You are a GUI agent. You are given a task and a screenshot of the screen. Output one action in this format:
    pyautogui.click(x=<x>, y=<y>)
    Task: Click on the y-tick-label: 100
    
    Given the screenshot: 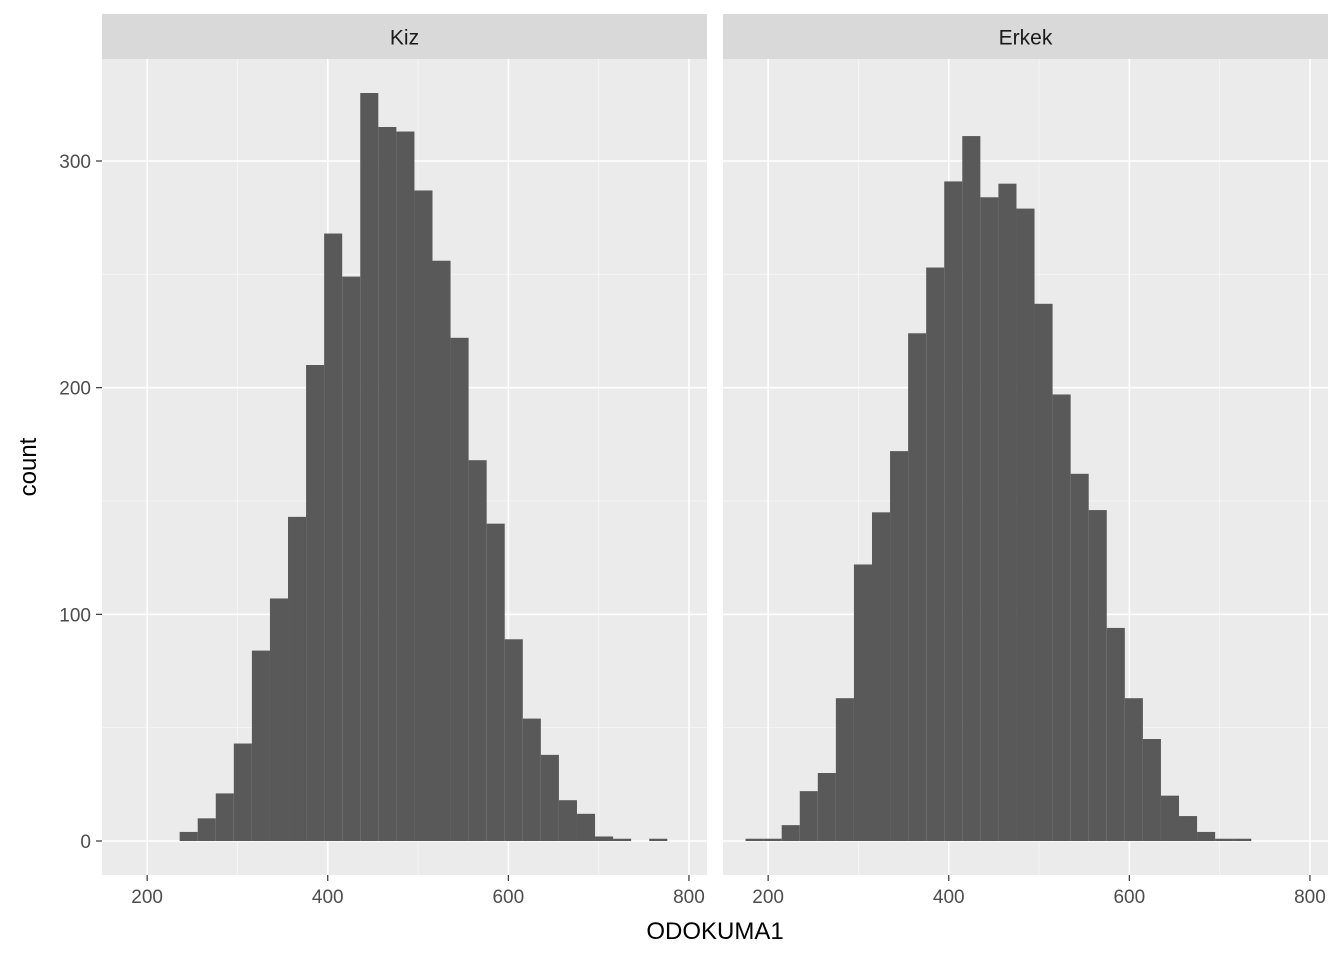 What is the action you would take?
    pyautogui.click(x=75, y=615)
    